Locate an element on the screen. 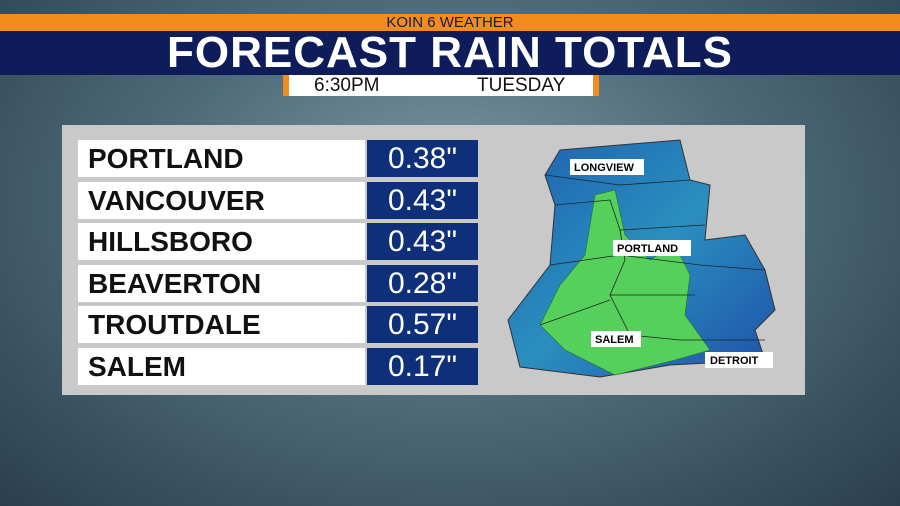  map-label: PORTLAND is located at coordinates (647, 249).